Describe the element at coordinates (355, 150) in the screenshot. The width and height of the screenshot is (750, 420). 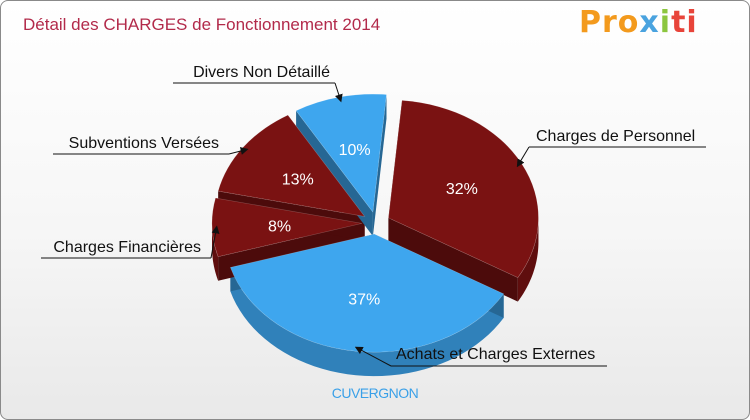
I see `pie-slice-value-divers-non-detaille: 10%` at that location.